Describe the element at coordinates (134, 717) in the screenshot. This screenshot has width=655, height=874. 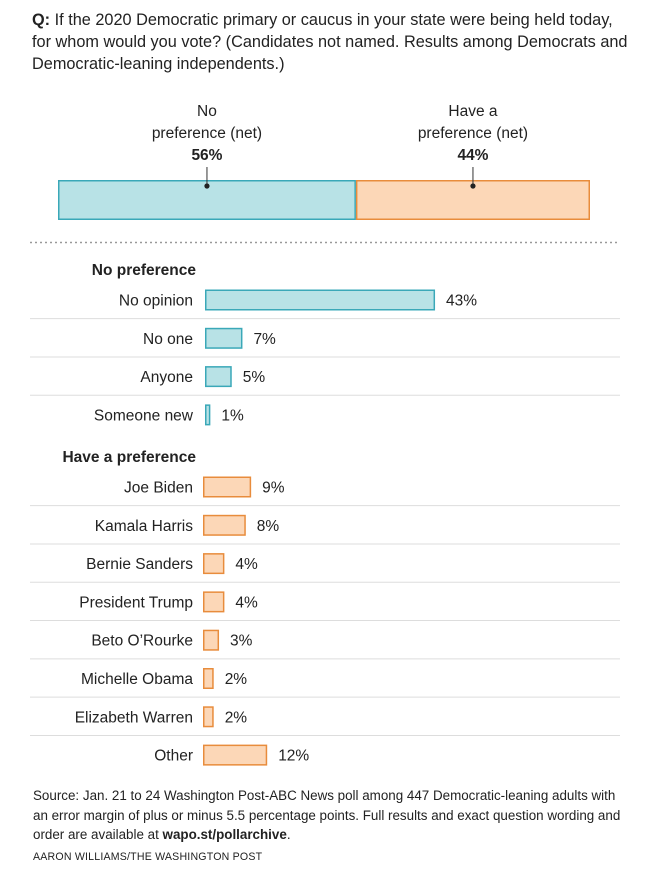
I see `category-label: Elizabeth Warren` at that location.